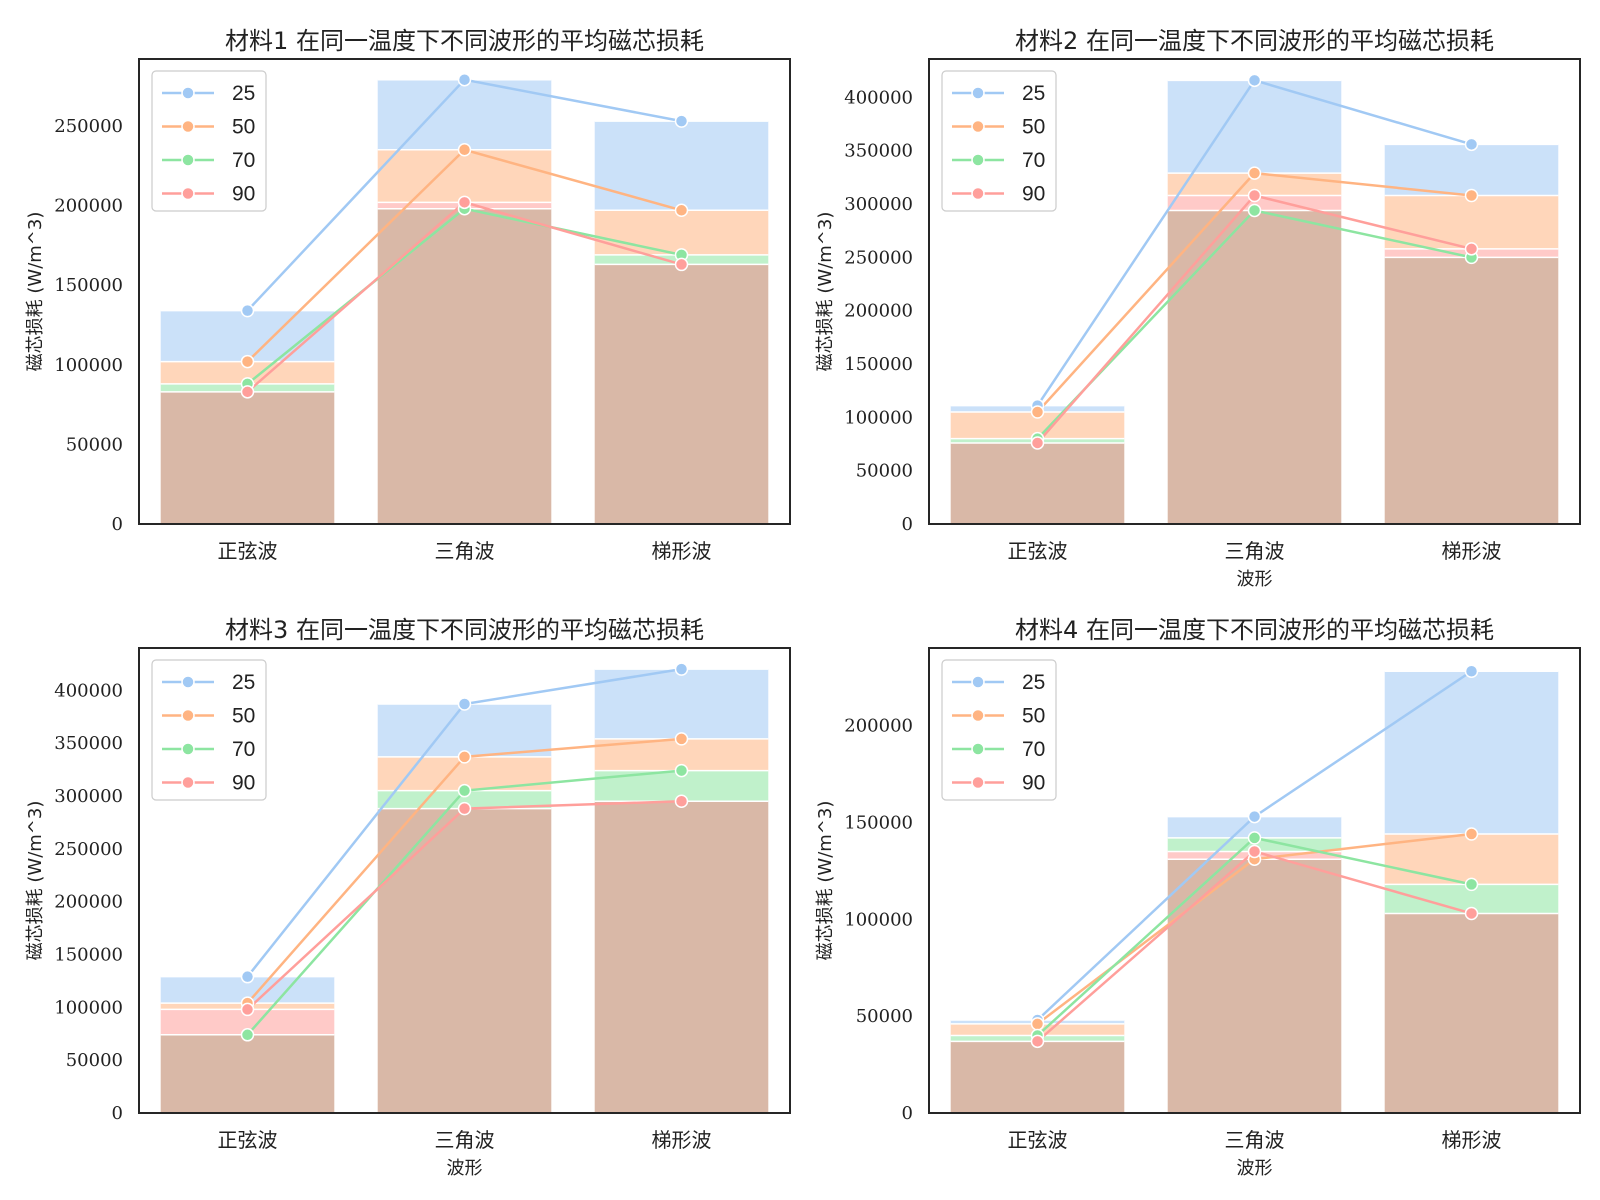  I want to click on x-axis-label: 波形, so click(1255, 579).